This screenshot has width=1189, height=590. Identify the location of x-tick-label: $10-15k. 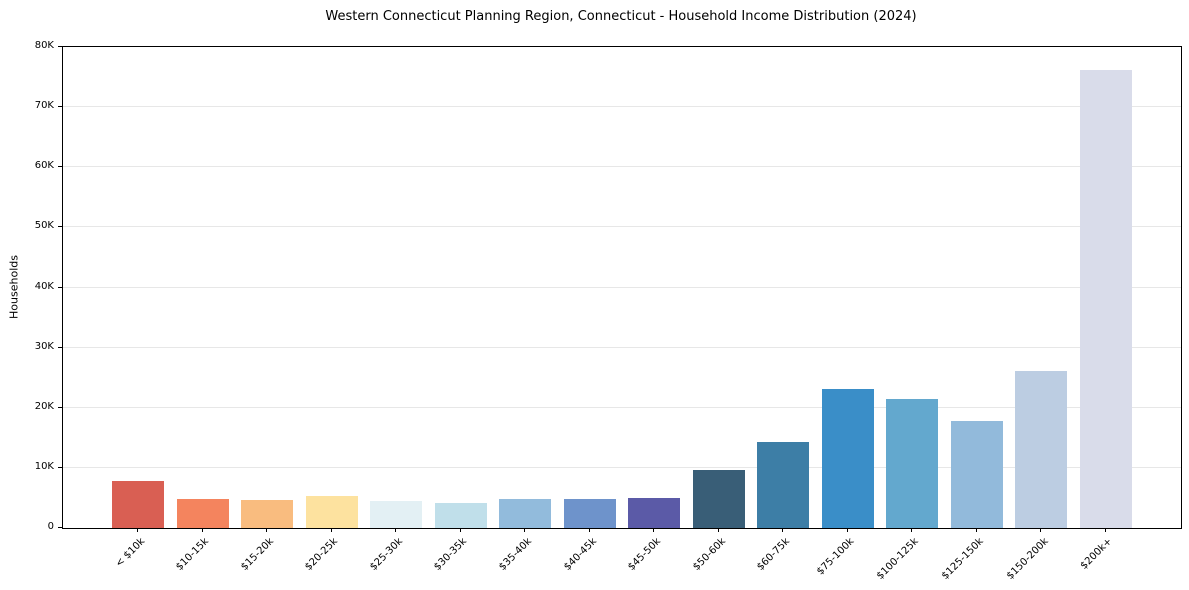
(193, 554).